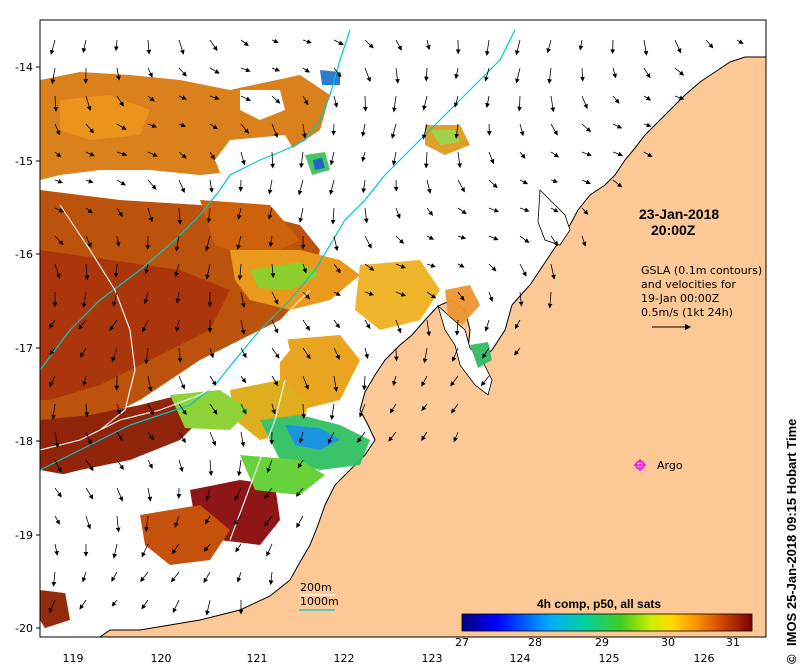 The width and height of the screenshot is (809, 672). Describe the element at coordinates (668, 642) in the screenshot. I see `colorbar-tick: 30` at that location.